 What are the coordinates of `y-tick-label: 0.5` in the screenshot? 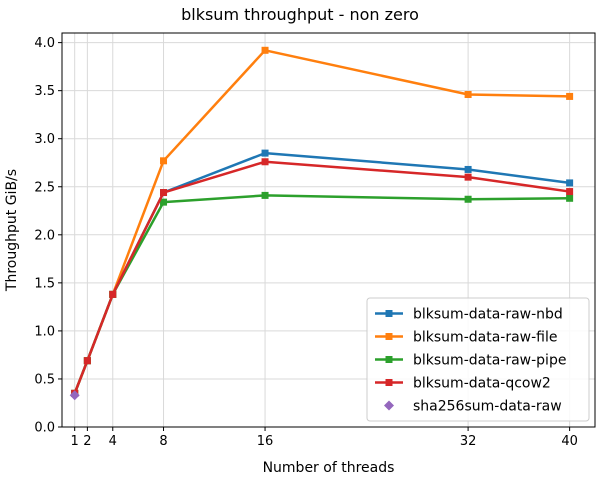 It's located at (44, 379).